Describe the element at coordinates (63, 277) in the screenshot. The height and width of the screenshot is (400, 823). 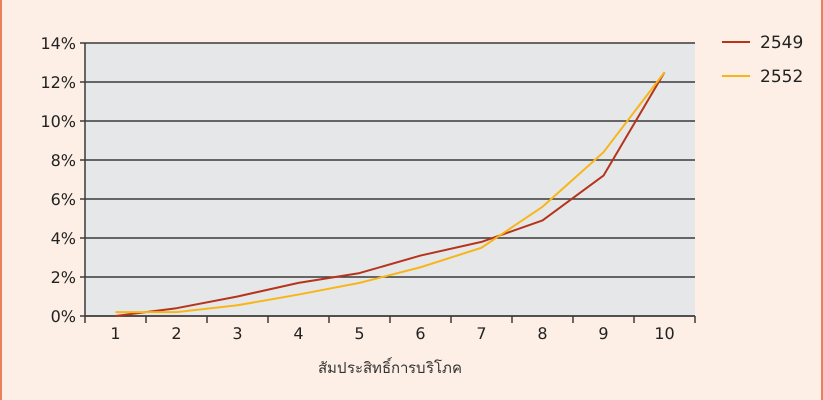
I see `y-tick-label: 2%` at that location.